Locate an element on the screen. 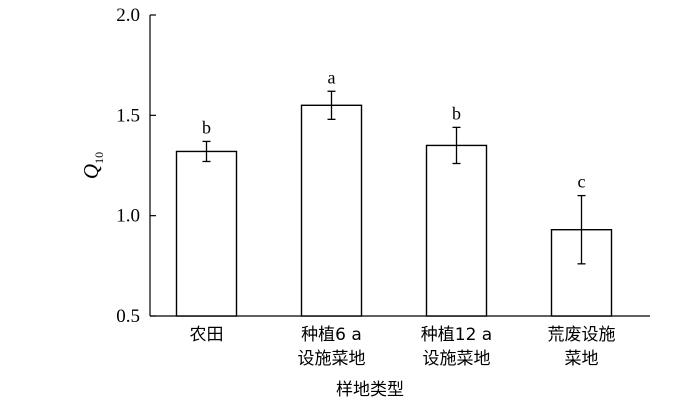  x-axis-label: 样地类型 is located at coordinates (370, 390).